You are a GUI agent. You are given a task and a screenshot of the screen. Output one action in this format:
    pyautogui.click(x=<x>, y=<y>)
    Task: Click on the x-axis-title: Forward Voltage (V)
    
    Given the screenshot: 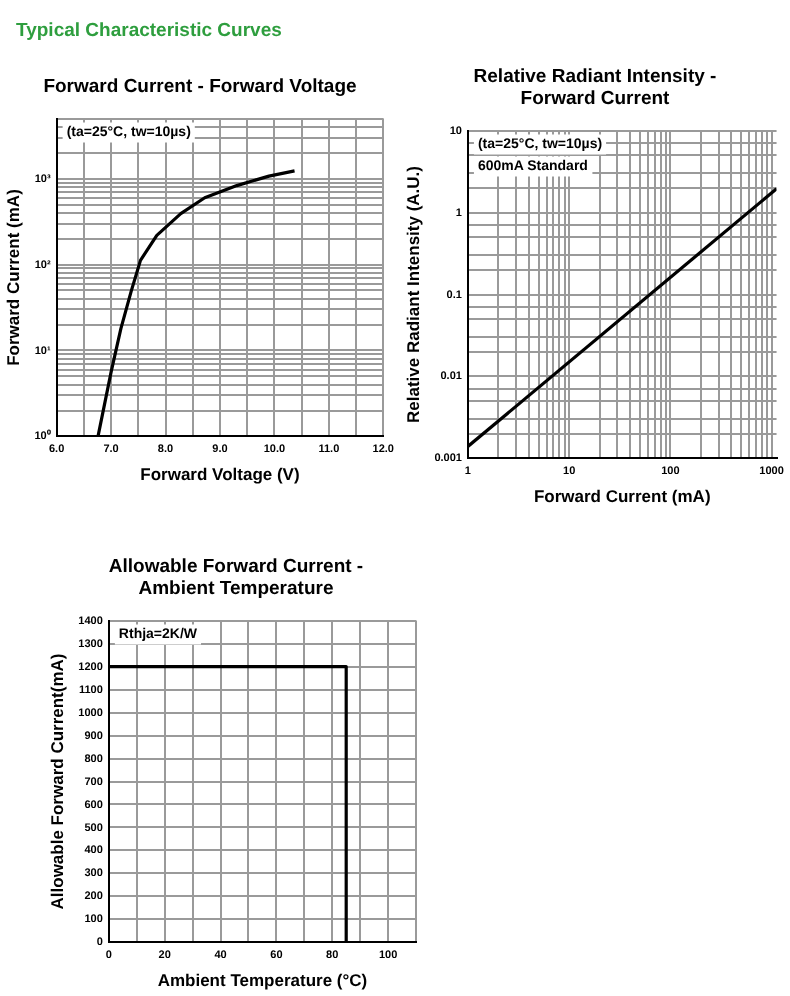 What is the action you would take?
    pyautogui.click(x=220, y=474)
    